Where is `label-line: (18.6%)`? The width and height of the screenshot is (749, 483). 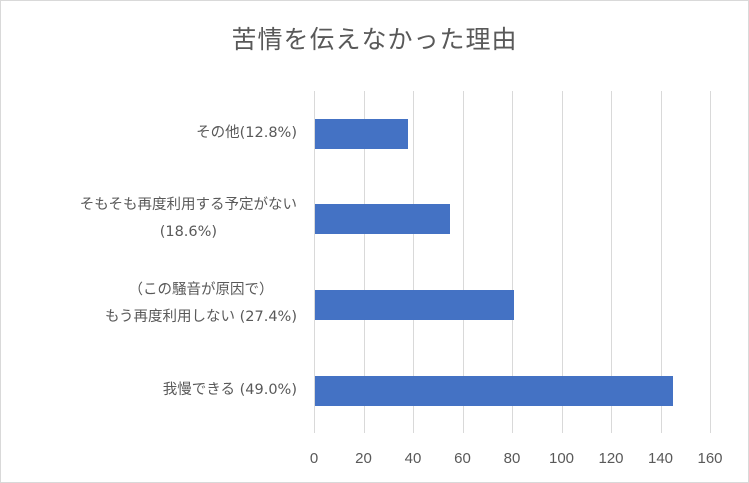
label-line: (18.6%) is located at coordinates (188, 232).